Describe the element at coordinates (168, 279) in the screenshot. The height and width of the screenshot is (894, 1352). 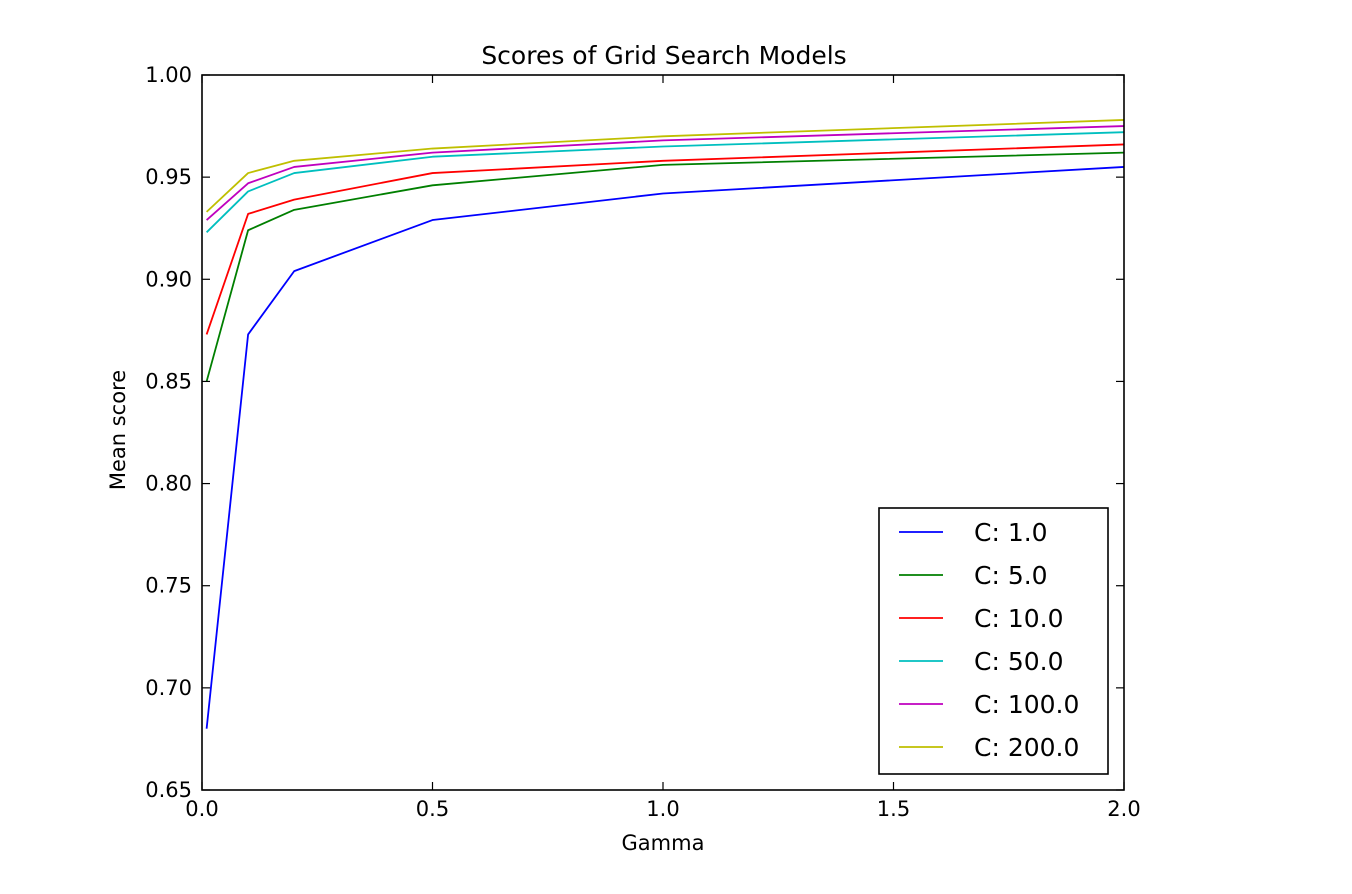
I see `y-tick-label: 0.90` at that location.